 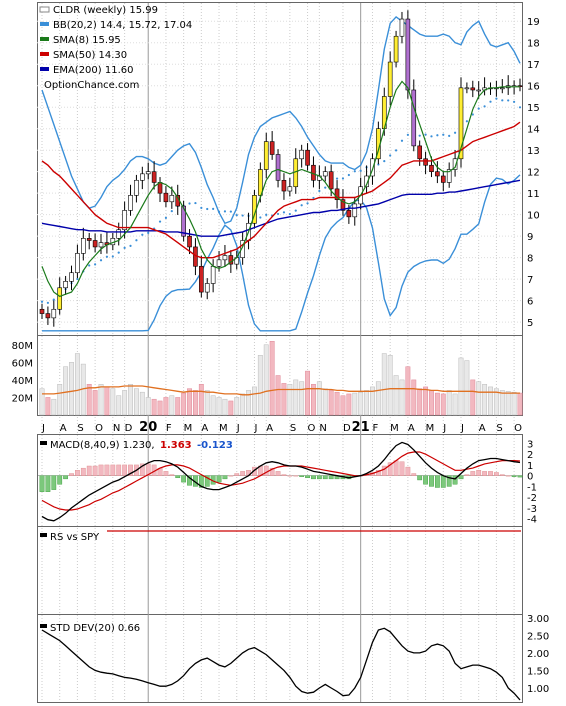 I want to click on legend-swatch-sma8, so click(x=44, y=39).